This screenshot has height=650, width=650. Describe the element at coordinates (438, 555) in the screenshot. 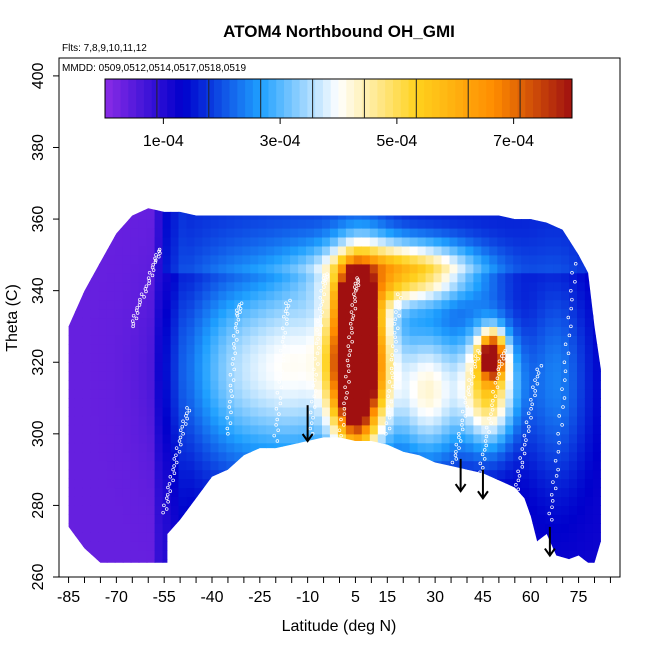

I see `heat-cell-2023` at that location.